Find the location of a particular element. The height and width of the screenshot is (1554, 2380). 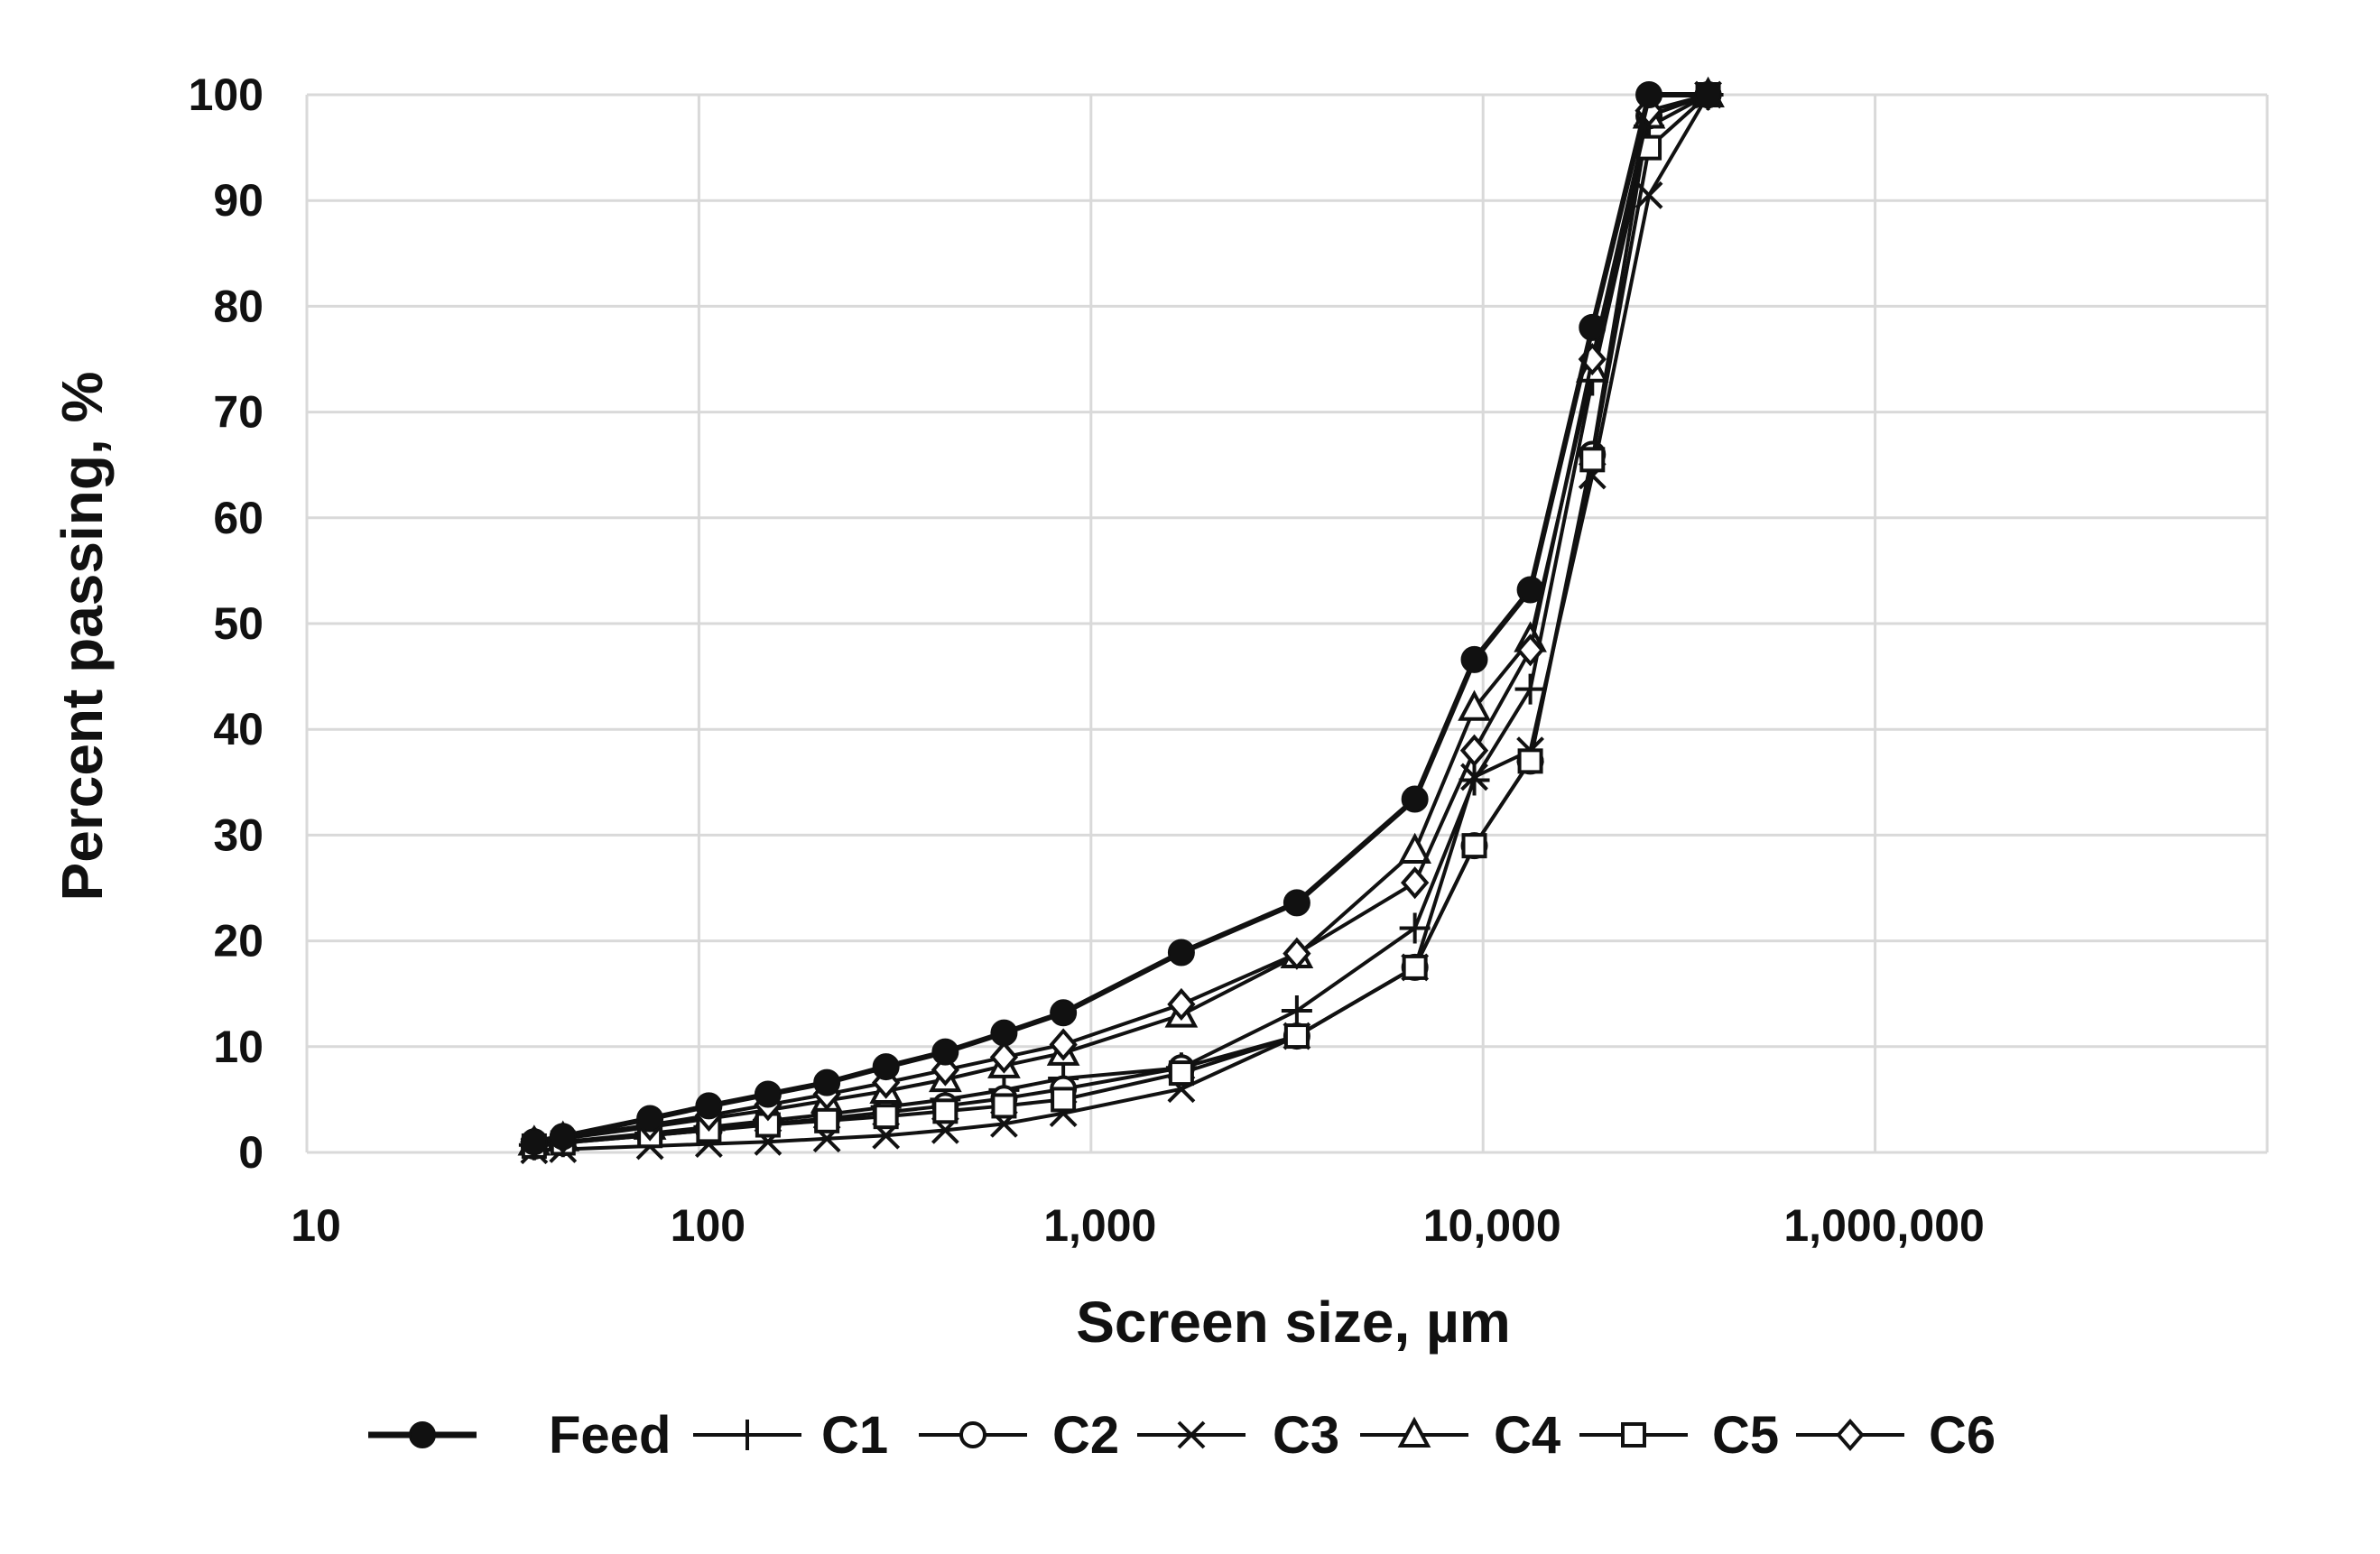

y-axis-tick-labels: 0 10 20 30 40 50 60 70 80 90 100 is located at coordinates (226, 623).